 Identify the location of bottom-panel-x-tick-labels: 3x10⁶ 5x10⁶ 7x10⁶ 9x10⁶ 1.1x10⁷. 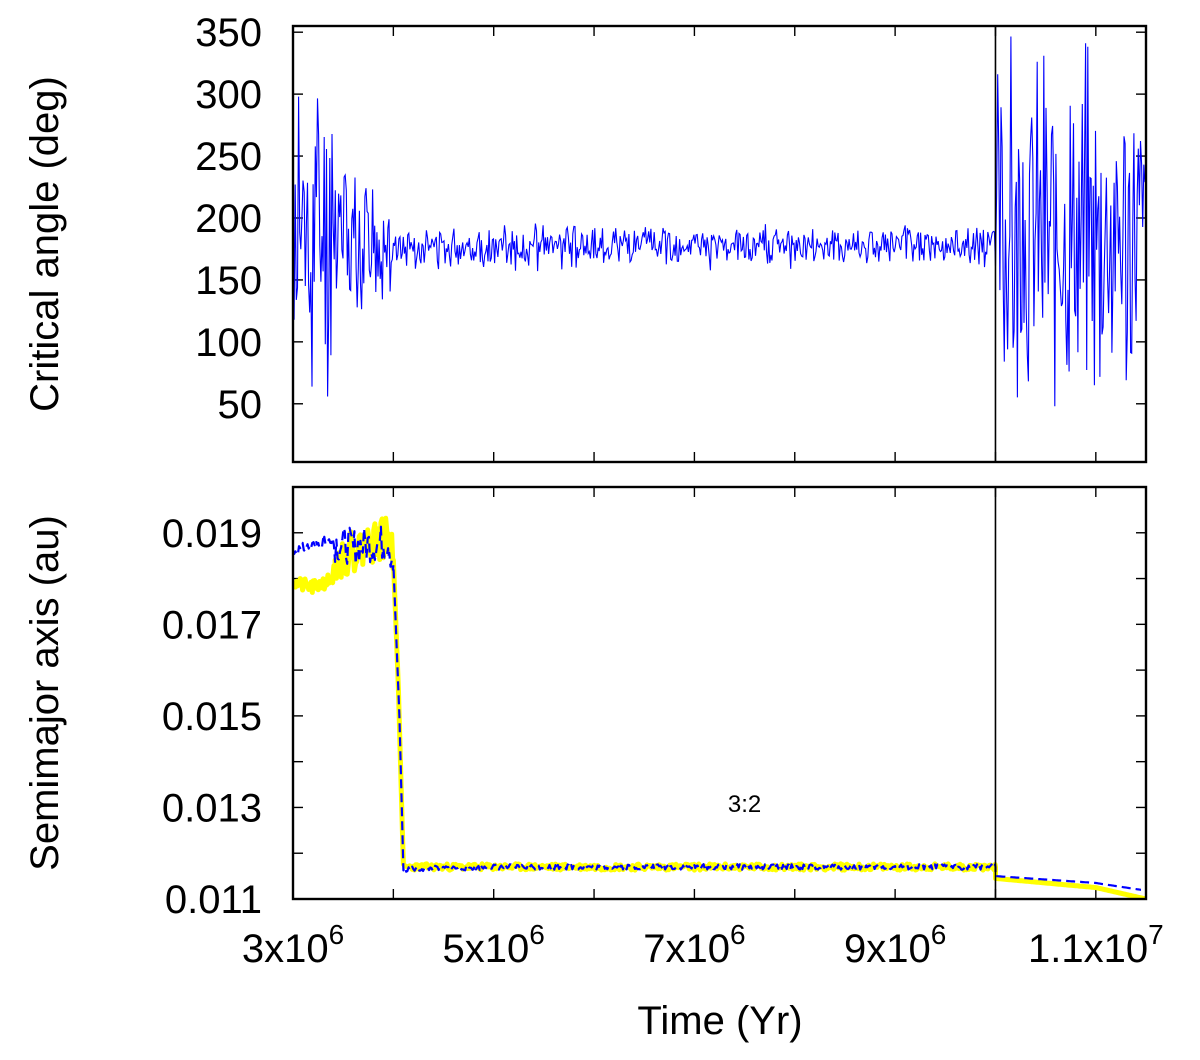
(703, 945).